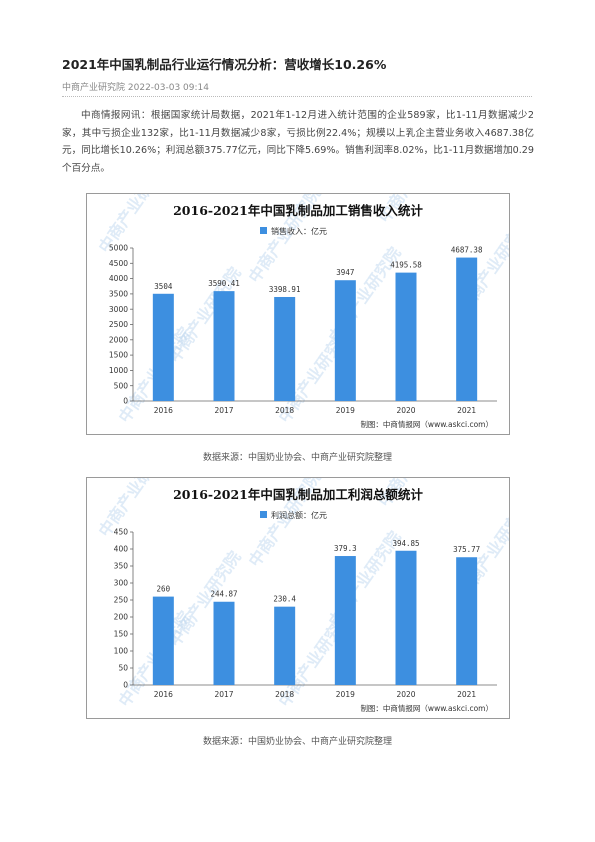  I want to click on y-tick-label: 350, so click(121, 566).